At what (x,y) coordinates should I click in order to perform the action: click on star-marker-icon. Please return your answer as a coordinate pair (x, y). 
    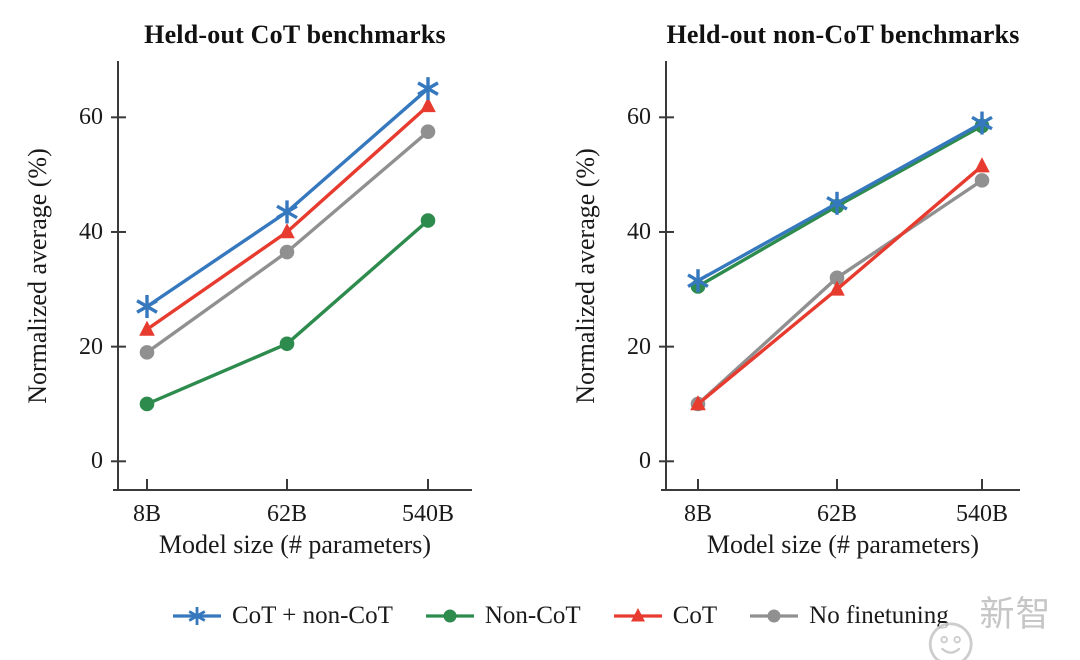
    Looking at the image, I should click on (197, 616).